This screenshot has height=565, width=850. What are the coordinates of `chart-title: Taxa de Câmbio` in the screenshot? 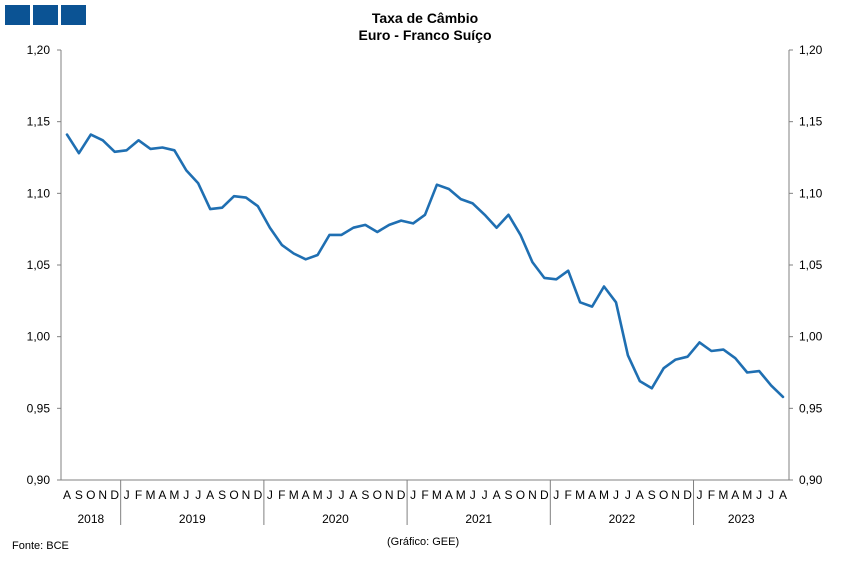 It's located at (425, 18).